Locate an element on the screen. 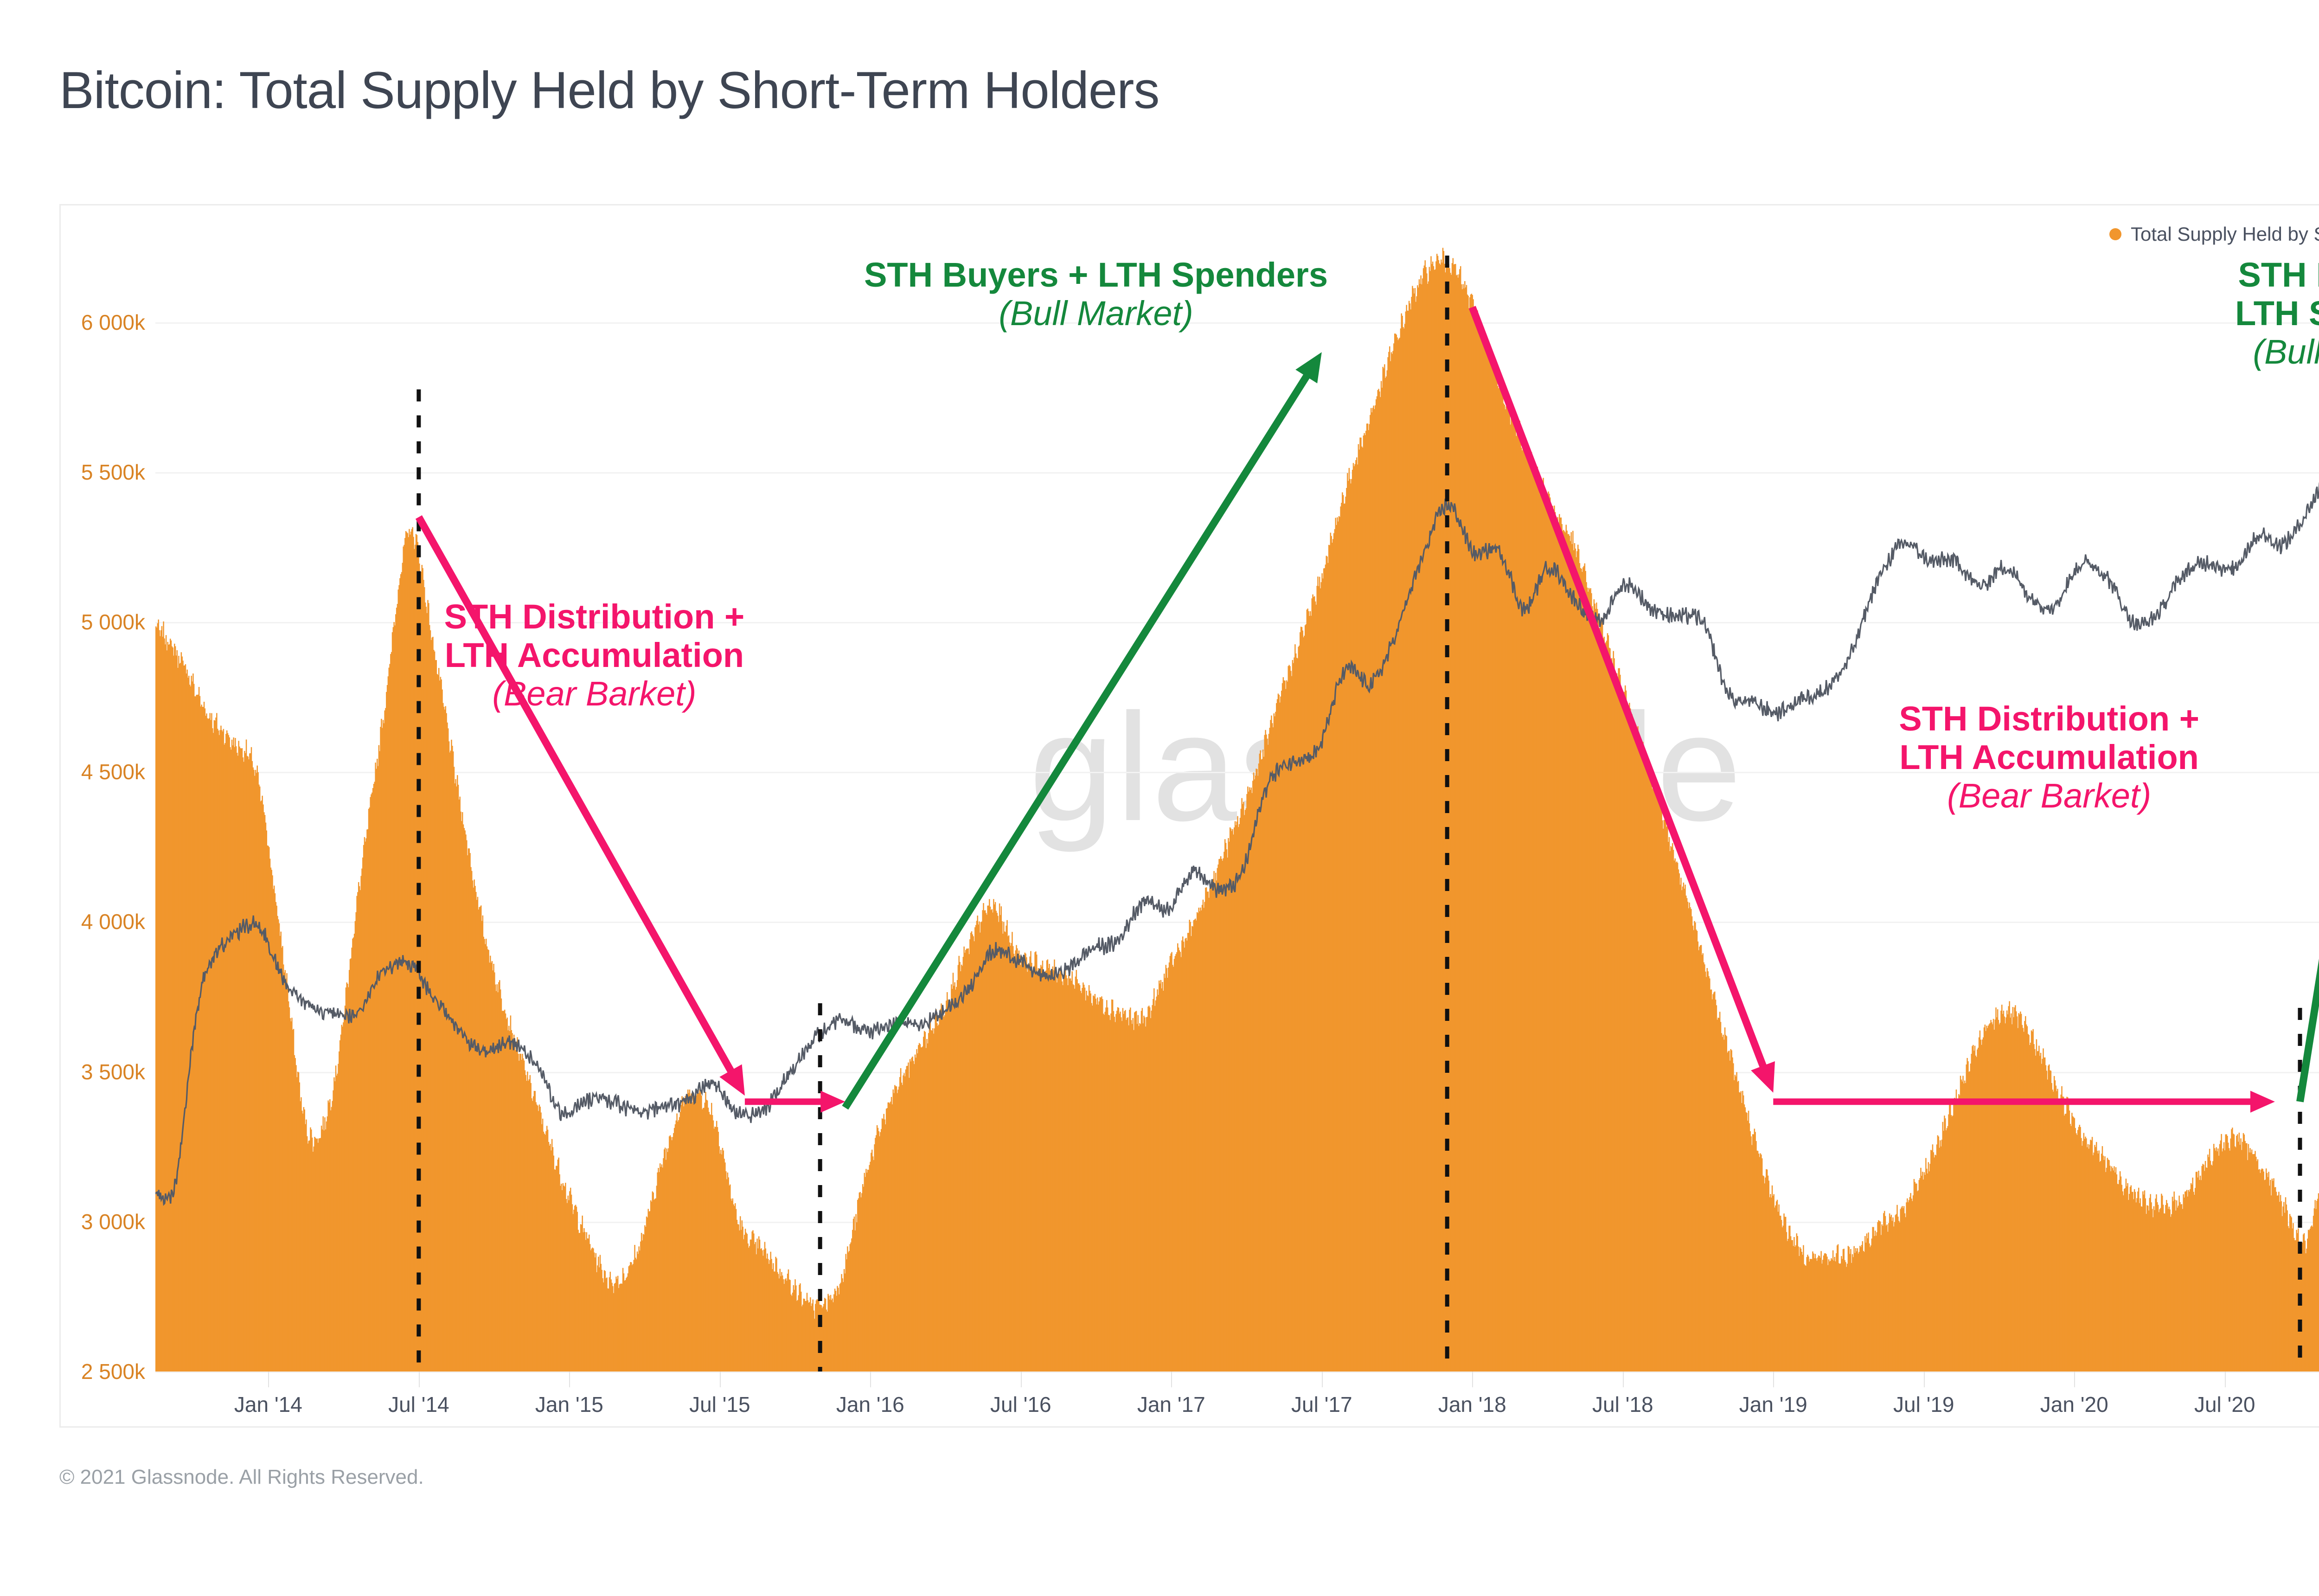 Image resolution: width=2319 pixels, height=1596 pixels. y-axis-left-label: 4 500k is located at coordinates (113, 772).